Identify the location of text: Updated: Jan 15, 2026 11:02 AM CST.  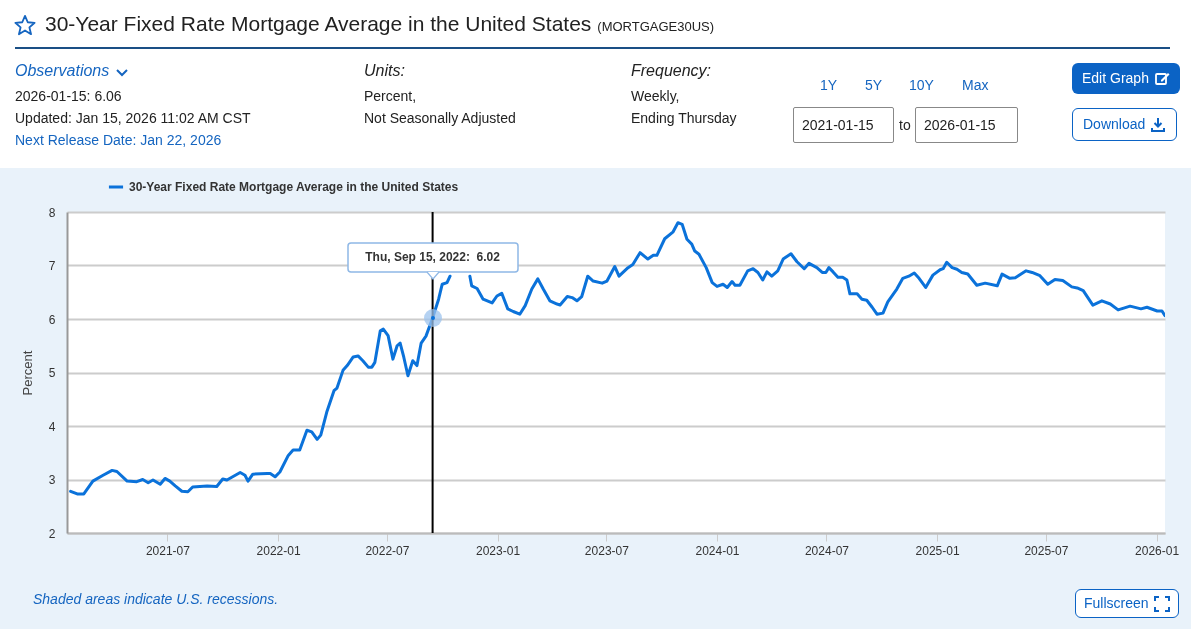
(133, 118).